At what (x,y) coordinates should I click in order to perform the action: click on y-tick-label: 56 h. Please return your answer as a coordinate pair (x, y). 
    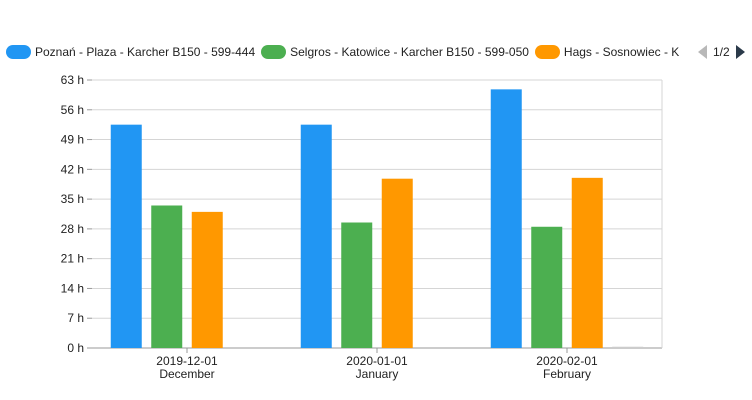
    Looking at the image, I should click on (72, 110).